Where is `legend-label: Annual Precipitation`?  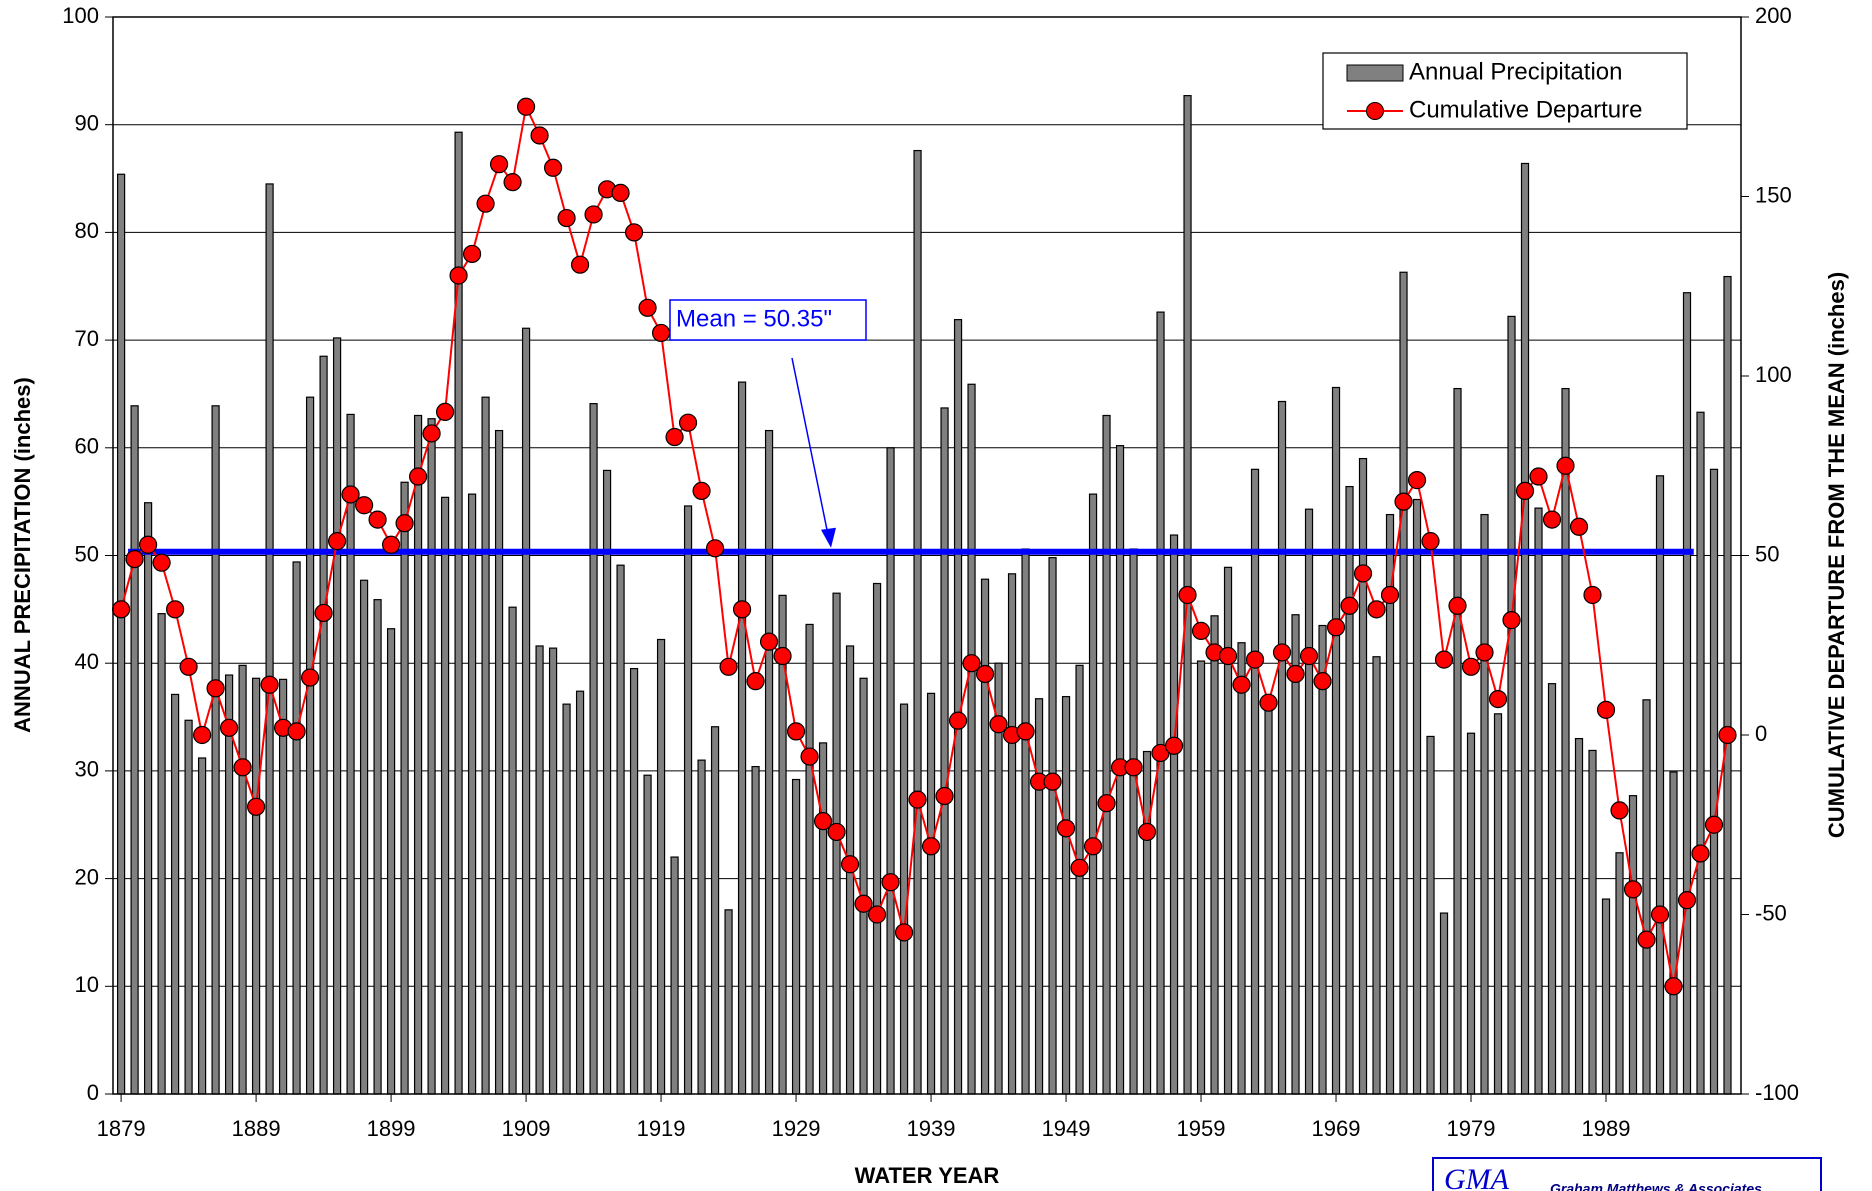 legend-label: Annual Precipitation is located at coordinates (1515, 71).